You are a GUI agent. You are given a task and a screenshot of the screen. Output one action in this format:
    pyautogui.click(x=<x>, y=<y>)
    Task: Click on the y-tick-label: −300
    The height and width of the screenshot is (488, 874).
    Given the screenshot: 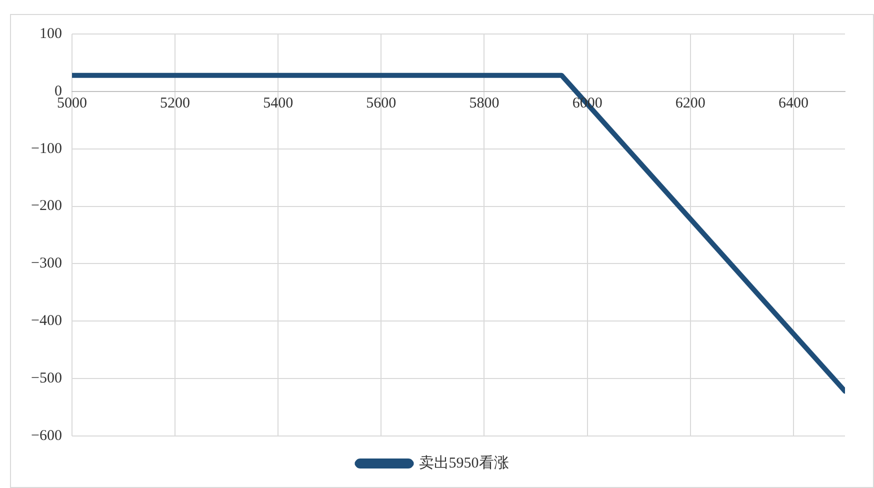 What is the action you would take?
    pyautogui.click(x=46, y=264)
    